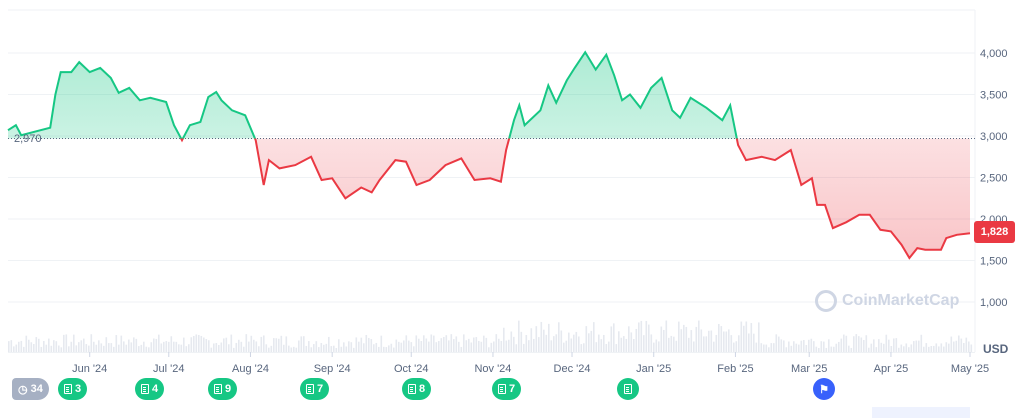 The height and width of the screenshot is (418, 1026). Describe the element at coordinates (78, 389) in the screenshot. I see `event-count: 3` at that location.